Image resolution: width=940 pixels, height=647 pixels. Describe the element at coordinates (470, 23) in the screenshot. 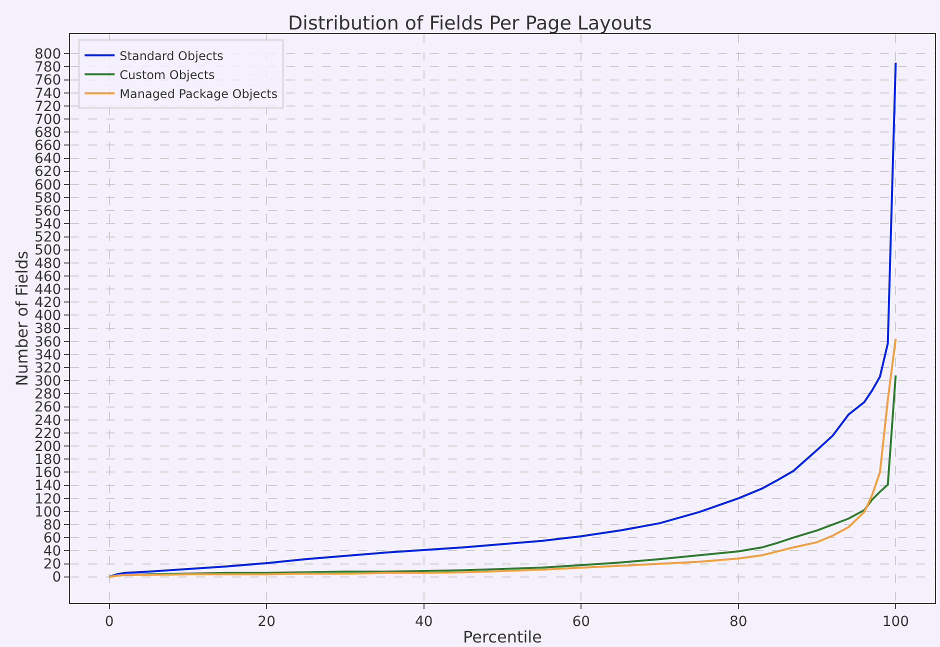

I see `chart-title: Distribution of Fields Per Page Layouts` at that location.